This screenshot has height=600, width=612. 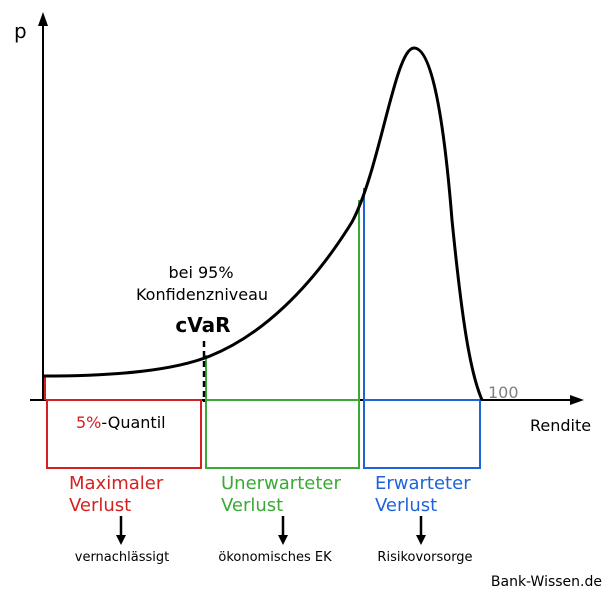 What do you see at coordinates (424, 557) in the screenshot?
I see `consequence-risikovorsorge: Risikovorsorge` at bounding box center [424, 557].